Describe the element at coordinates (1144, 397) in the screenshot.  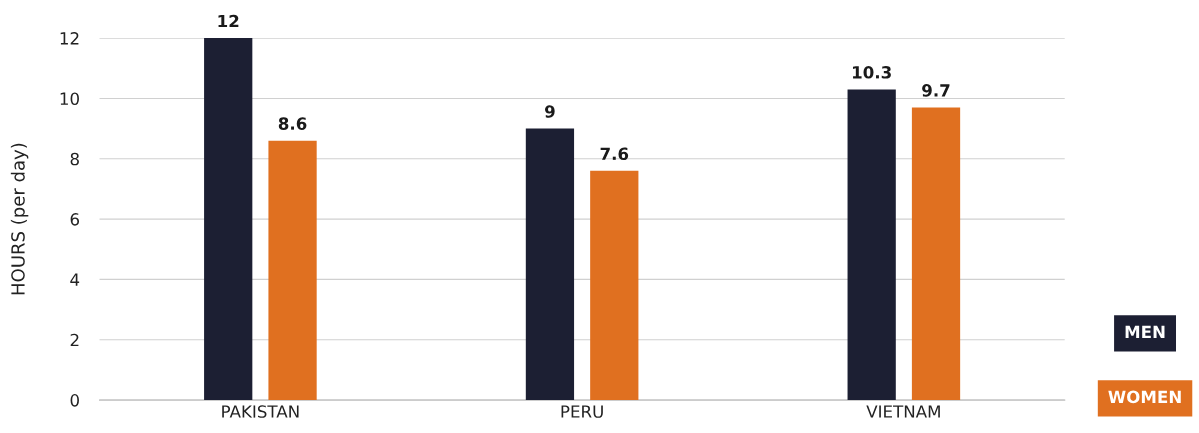
I see `text: WOMEN` at that location.